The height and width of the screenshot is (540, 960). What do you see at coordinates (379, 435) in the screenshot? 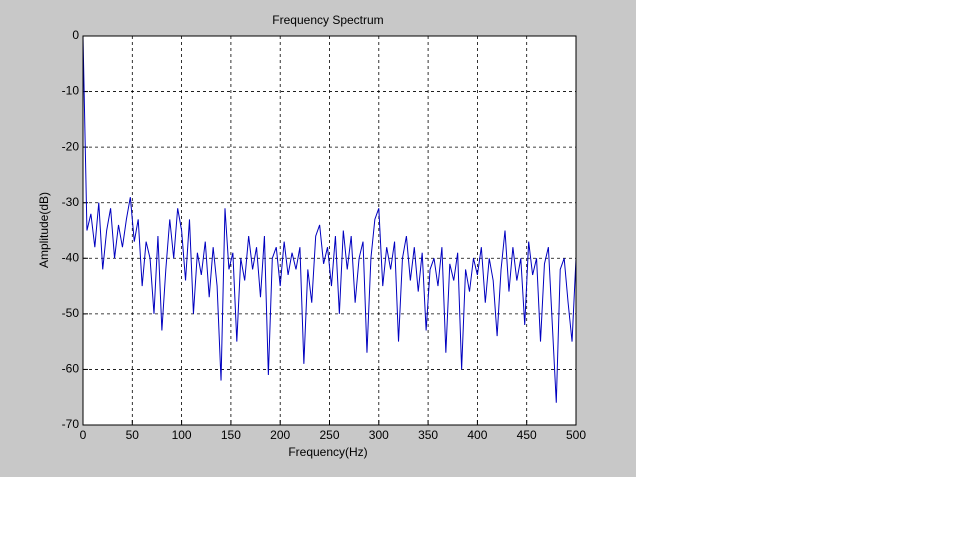
I see `x-tick-label: 300` at bounding box center [379, 435].